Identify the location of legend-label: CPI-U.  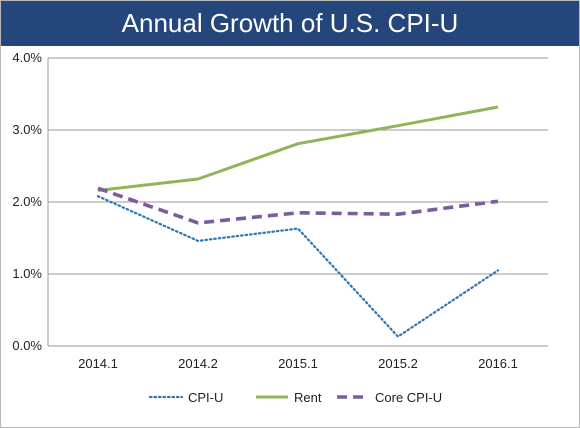
(205, 397).